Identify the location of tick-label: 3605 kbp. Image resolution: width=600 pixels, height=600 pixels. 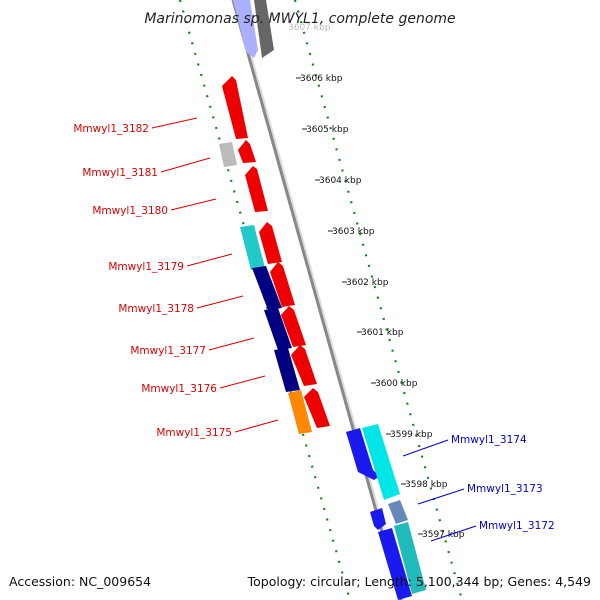
(327, 130).